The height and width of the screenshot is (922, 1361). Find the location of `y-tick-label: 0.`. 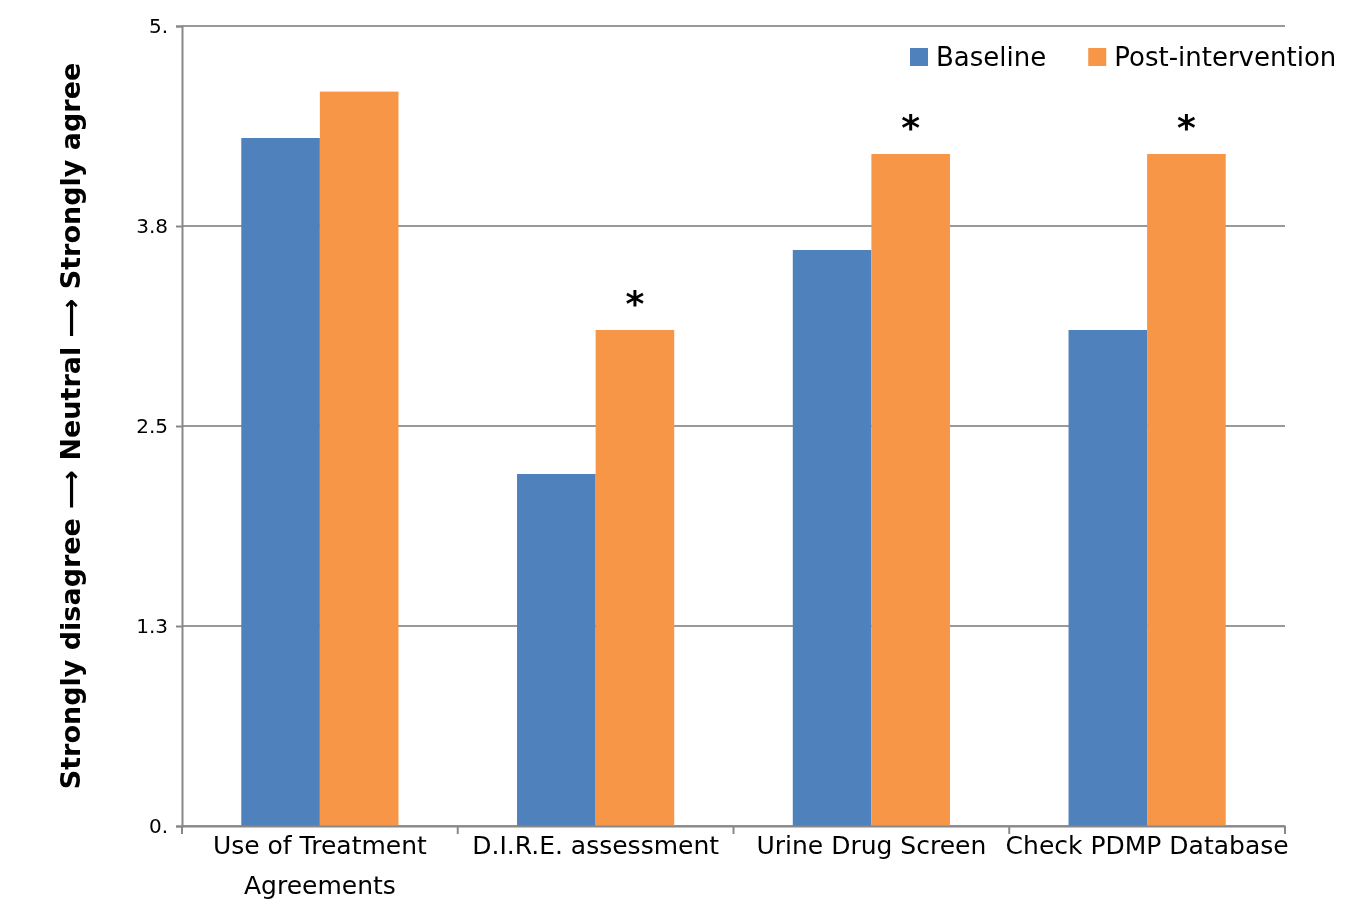

y-tick-label: 0. is located at coordinates (158, 825).